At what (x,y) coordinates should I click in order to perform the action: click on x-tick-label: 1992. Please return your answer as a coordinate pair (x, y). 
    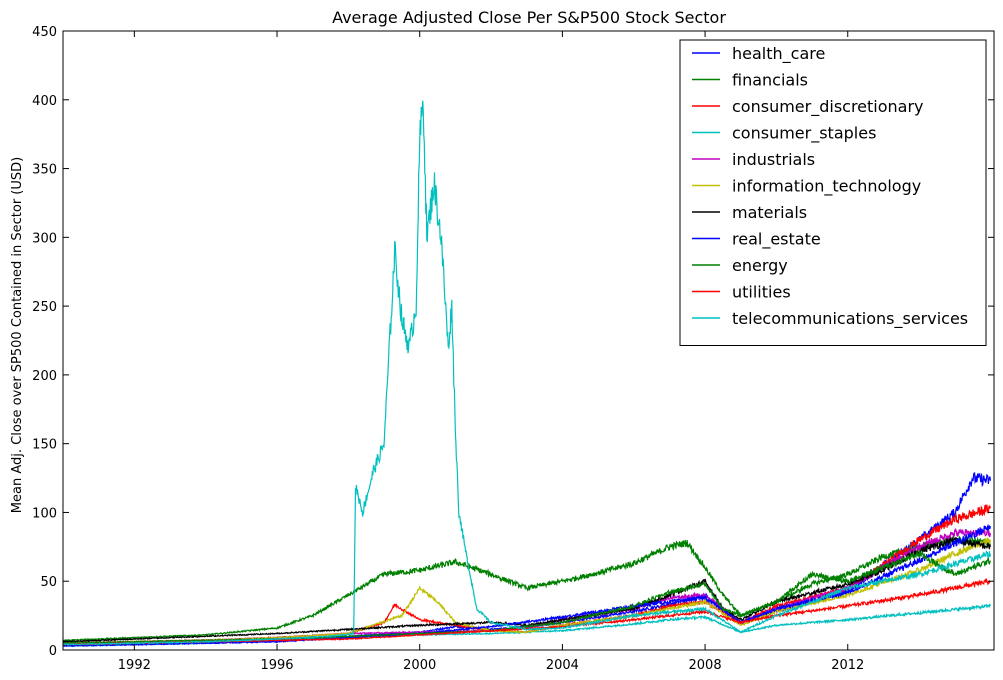
    Looking at the image, I should click on (134, 665).